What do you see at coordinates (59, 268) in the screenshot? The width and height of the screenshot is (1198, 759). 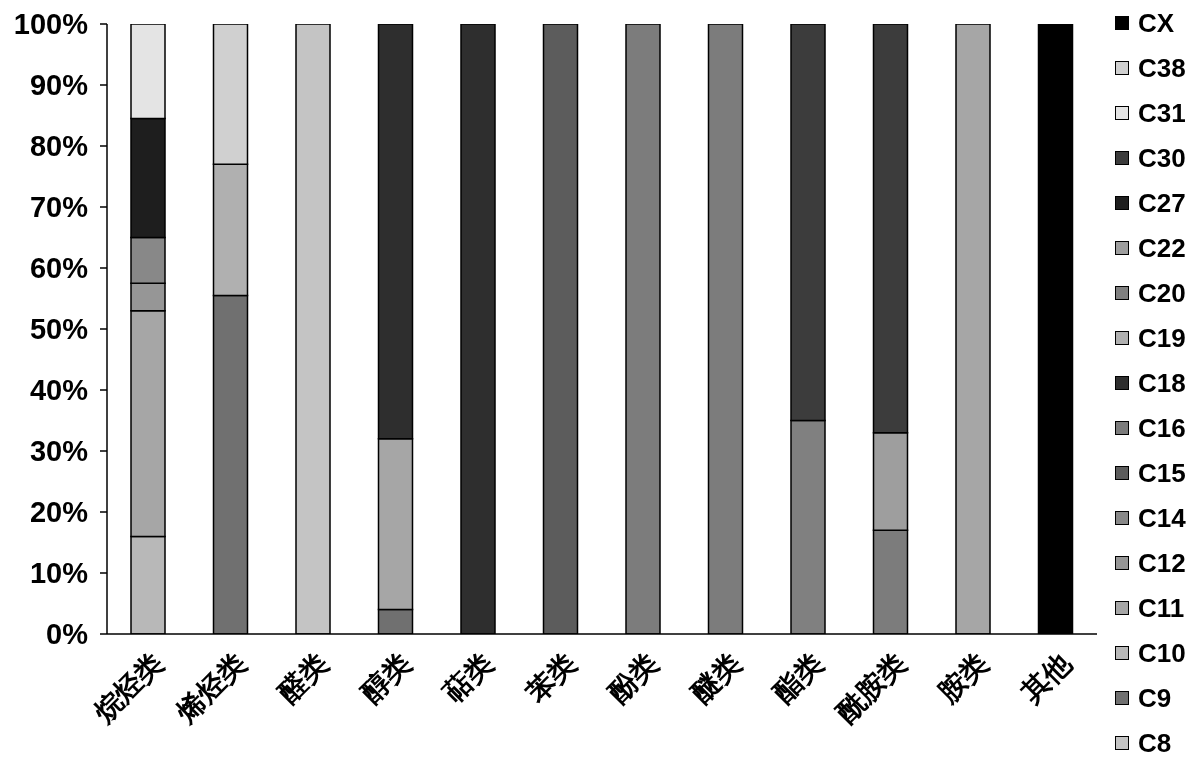 I see `y-tick-label: 60%` at bounding box center [59, 268].